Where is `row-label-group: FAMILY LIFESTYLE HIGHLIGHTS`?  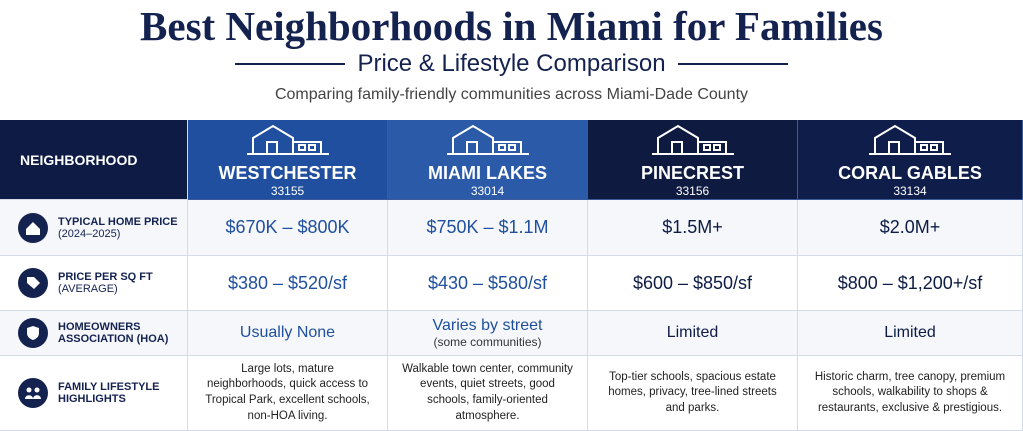
row-label-group: FAMILY LIFESTYLE HIGHLIGHTS is located at coordinates (122, 393).